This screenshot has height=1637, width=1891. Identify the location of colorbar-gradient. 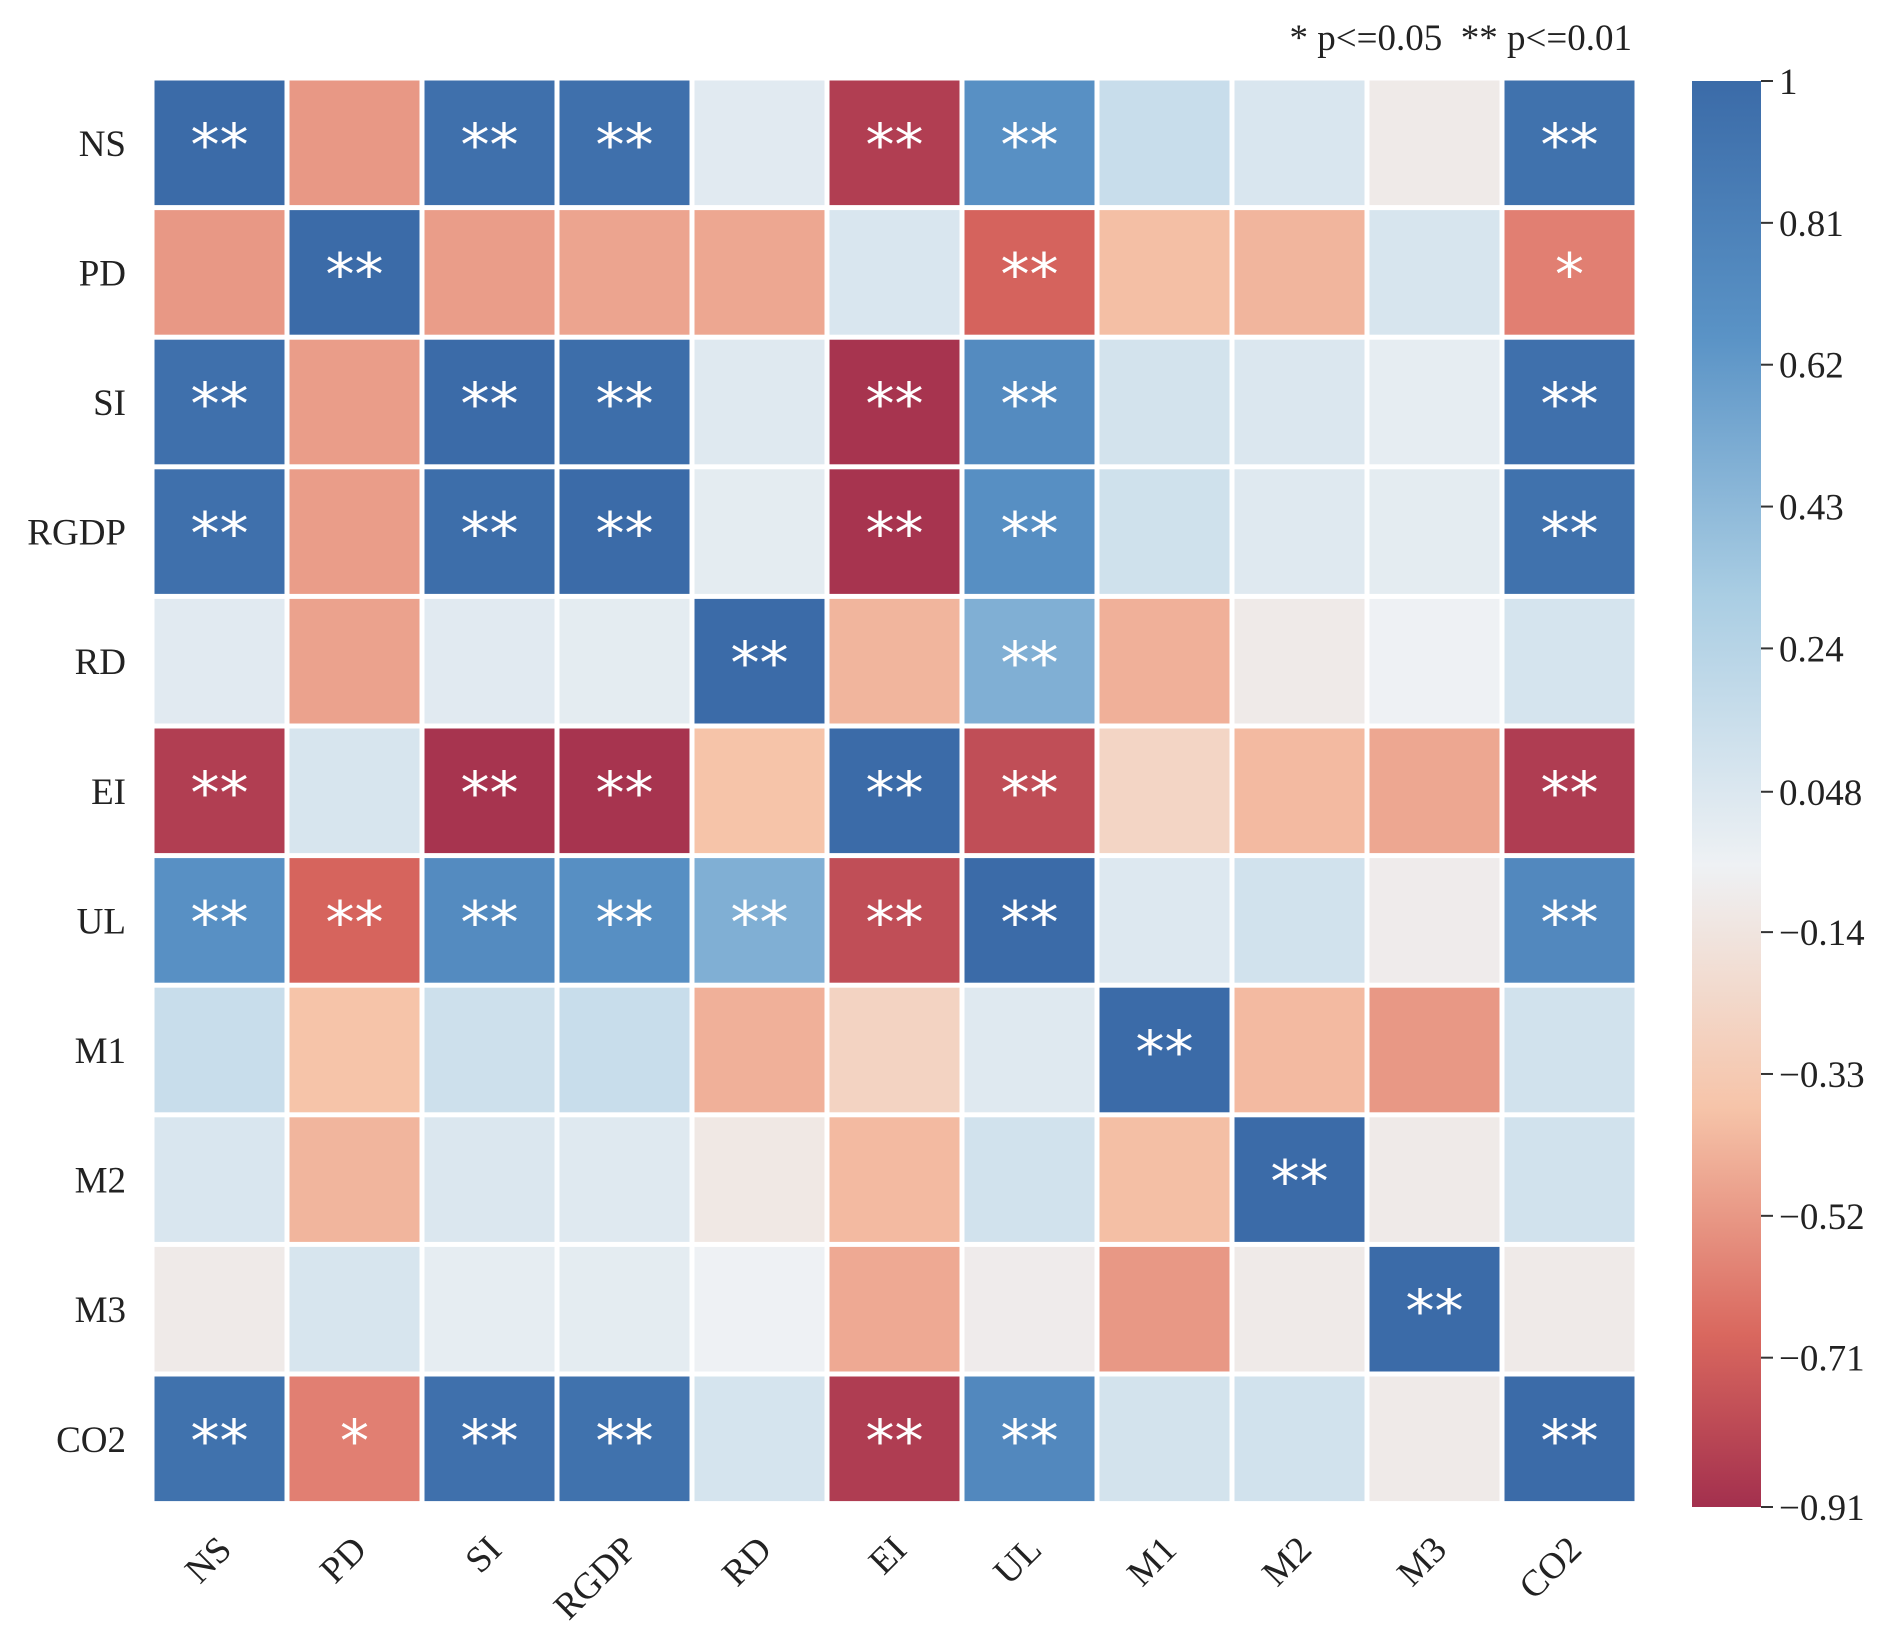
(1726, 794).